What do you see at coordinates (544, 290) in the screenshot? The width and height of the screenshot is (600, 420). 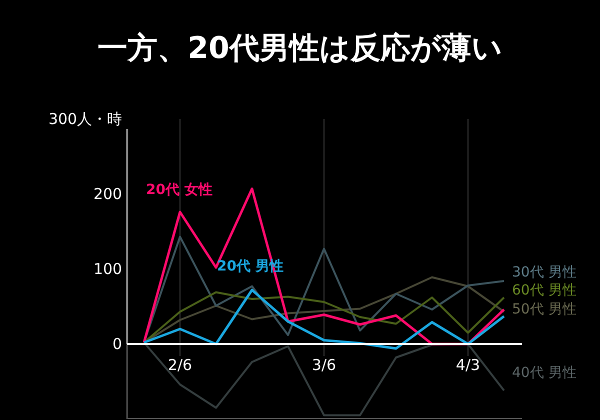 I see `series-label: 60代 男性` at bounding box center [544, 290].